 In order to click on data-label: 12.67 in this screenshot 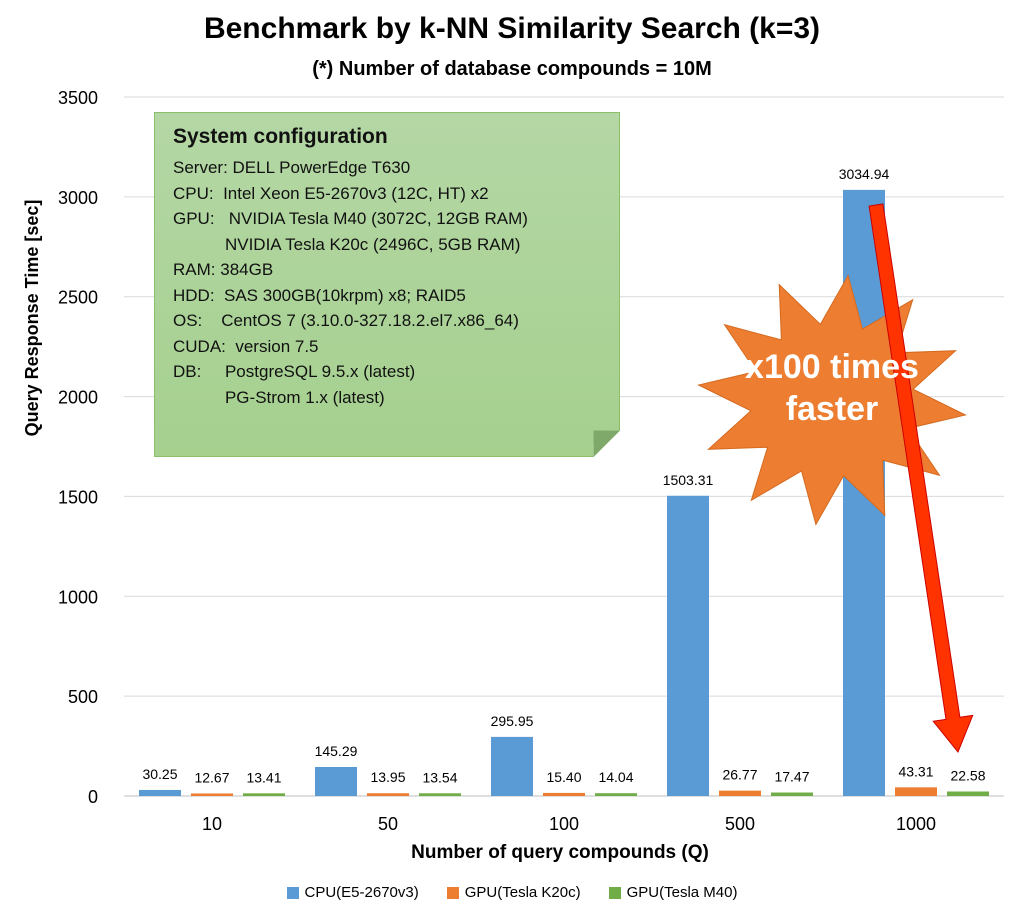, I will do `click(211, 777)`.